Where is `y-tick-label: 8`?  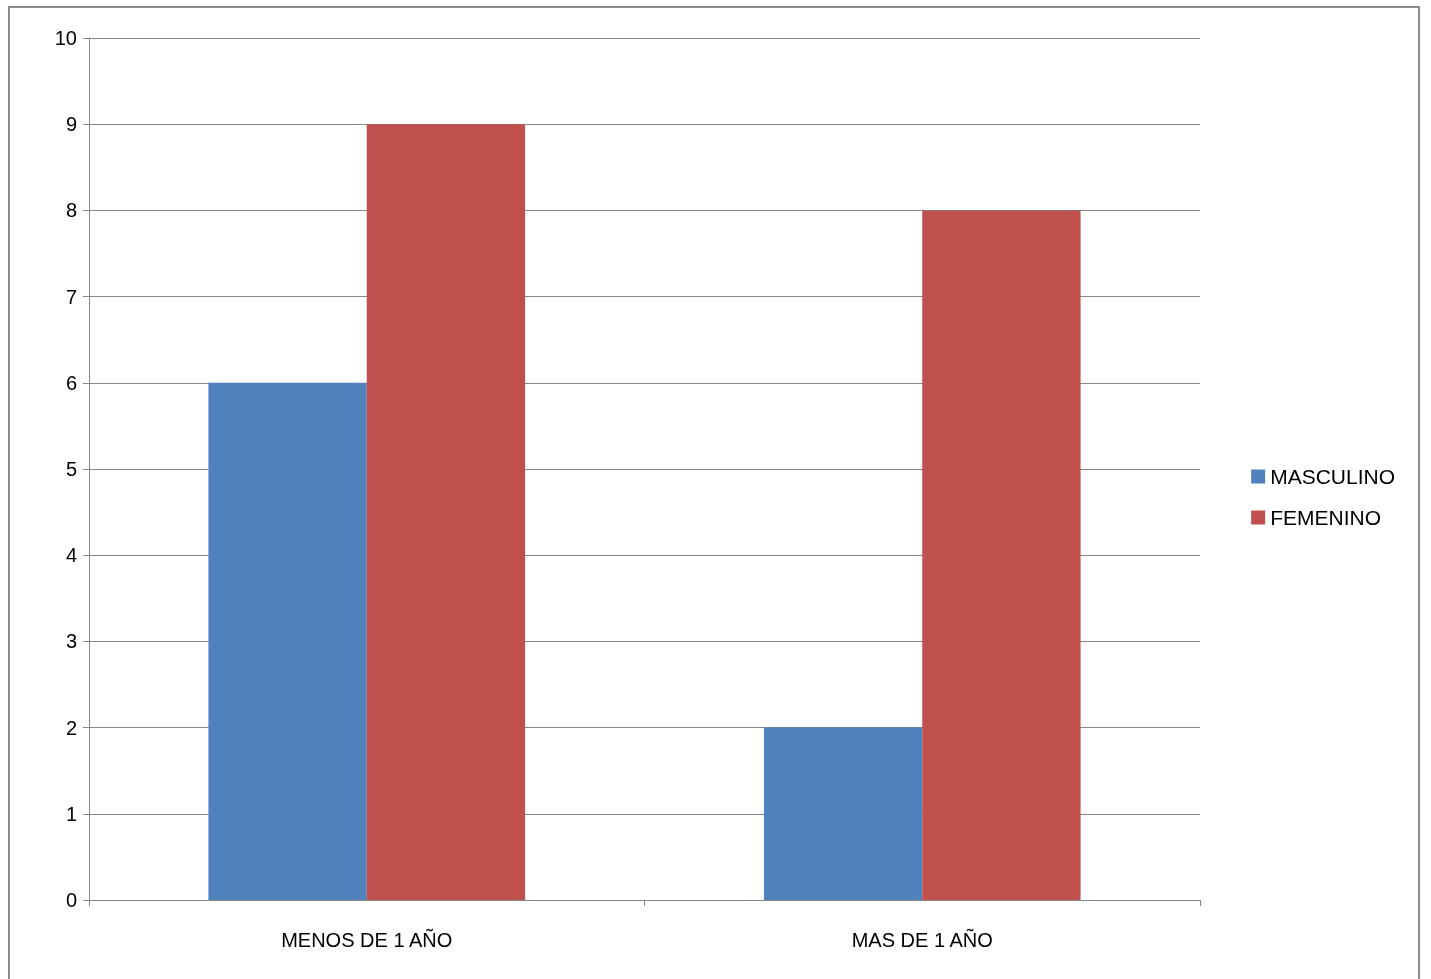 y-tick-label: 8 is located at coordinates (71, 210).